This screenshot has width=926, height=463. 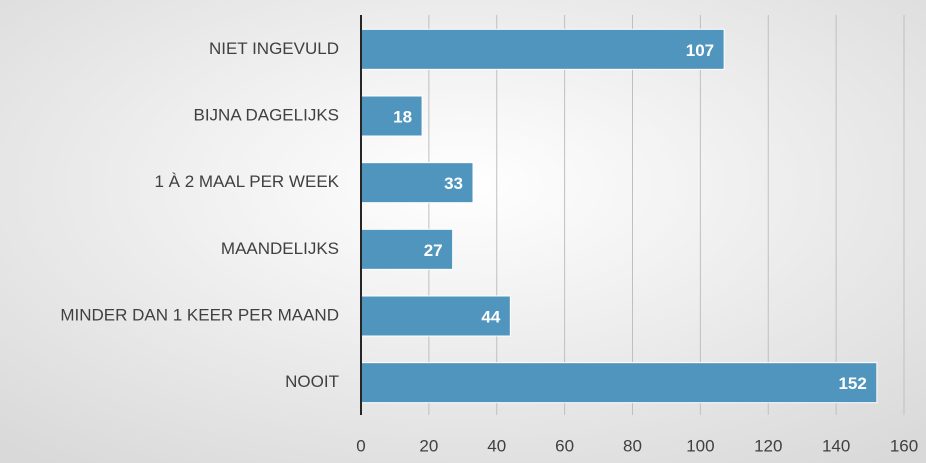 I want to click on value-label: 27, so click(x=433, y=250).